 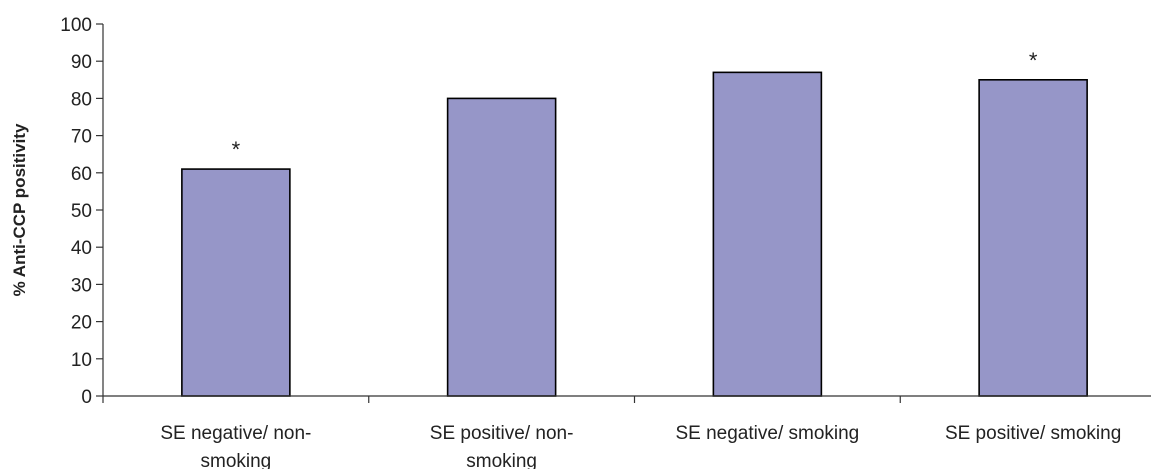 What do you see at coordinates (81, 137) in the screenshot?
I see `y-tick-label: 70` at bounding box center [81, 137].